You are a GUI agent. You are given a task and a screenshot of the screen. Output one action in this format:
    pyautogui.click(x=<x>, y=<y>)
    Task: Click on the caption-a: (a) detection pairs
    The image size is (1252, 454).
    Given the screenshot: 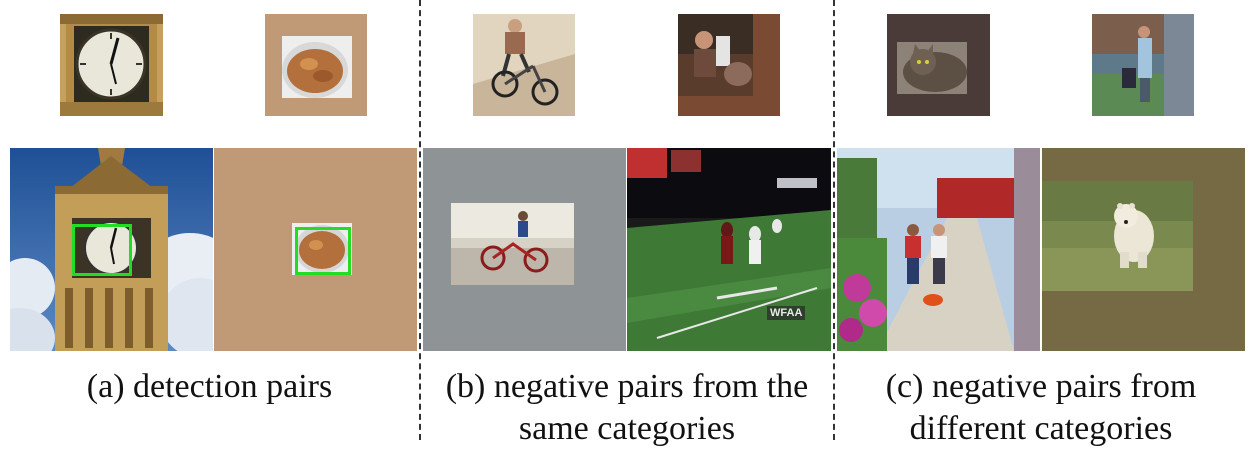 What is the action you would take?
    pyautogui.click(x=209, y=387)
    